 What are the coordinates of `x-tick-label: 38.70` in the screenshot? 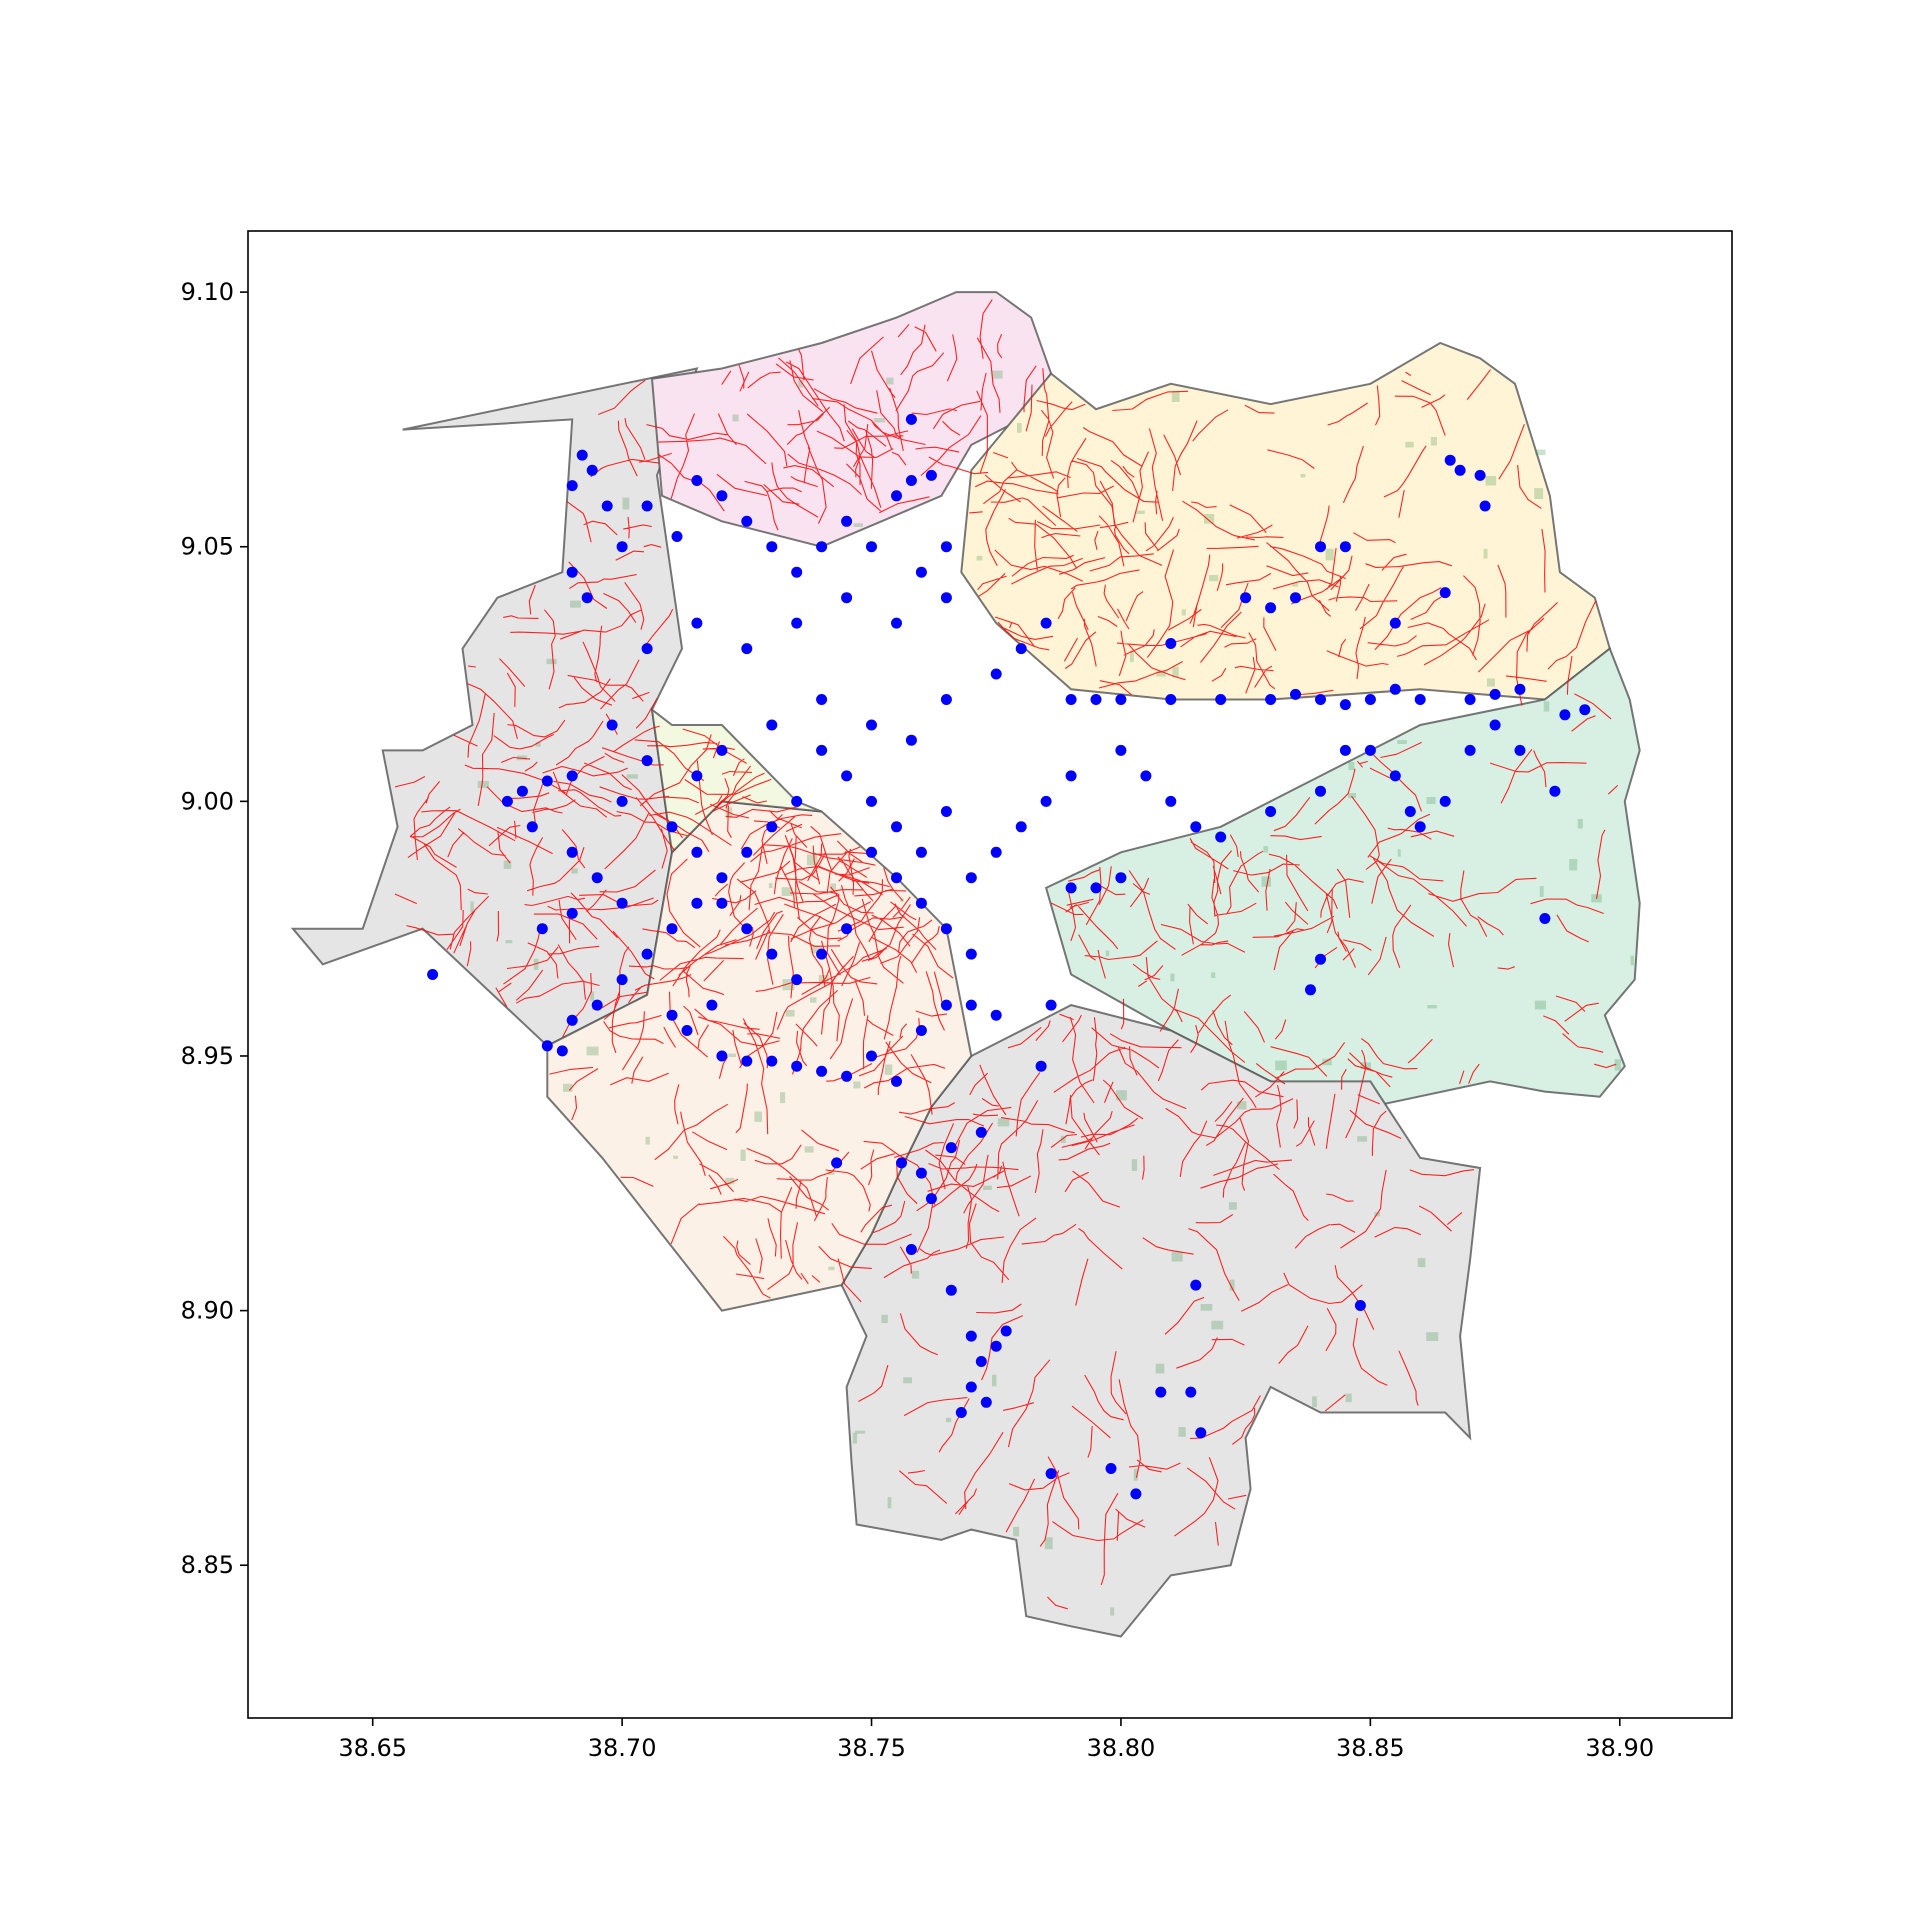 It's located at (622, 1748).